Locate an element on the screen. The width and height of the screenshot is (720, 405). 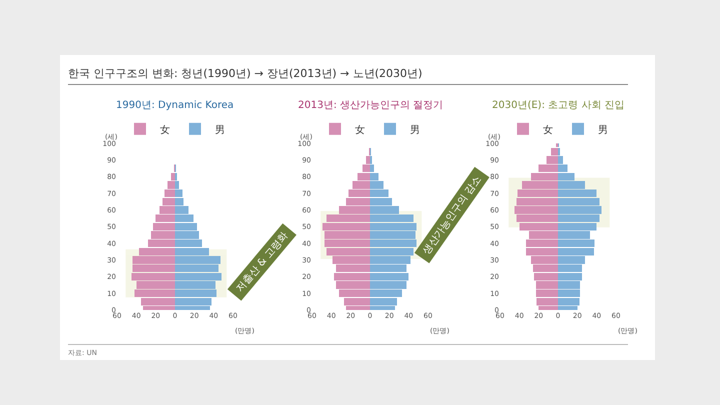
chart-title: 2013년: 생산가능인구의 절정기 is located at coordinates (371, 105).